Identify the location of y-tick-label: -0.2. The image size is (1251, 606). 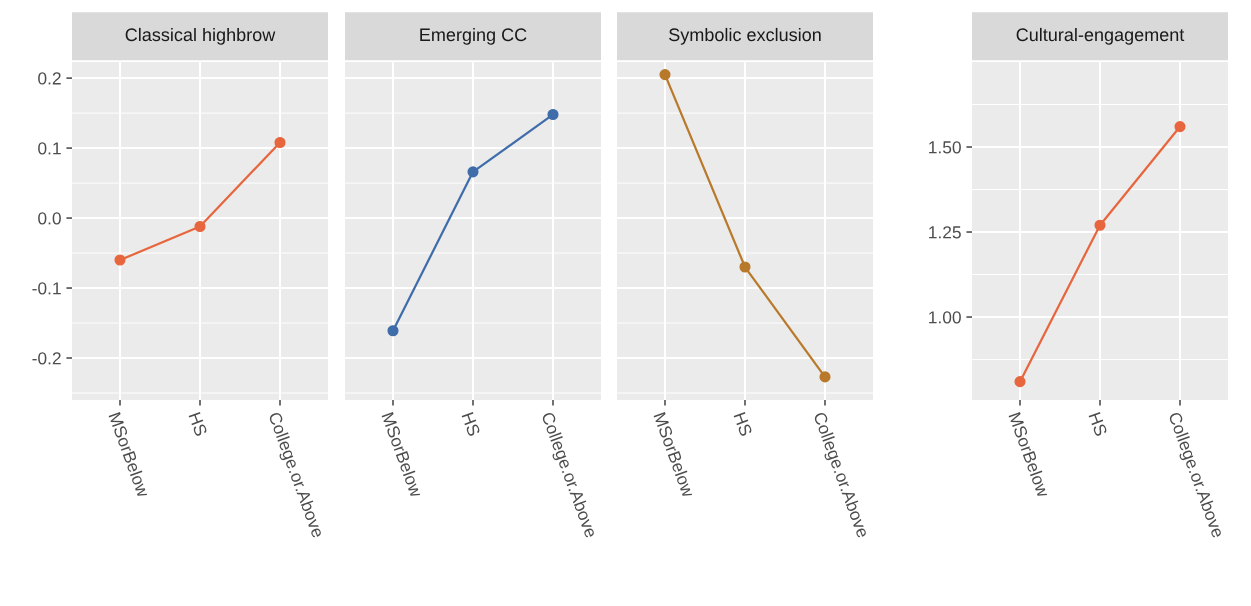
(46, 358).